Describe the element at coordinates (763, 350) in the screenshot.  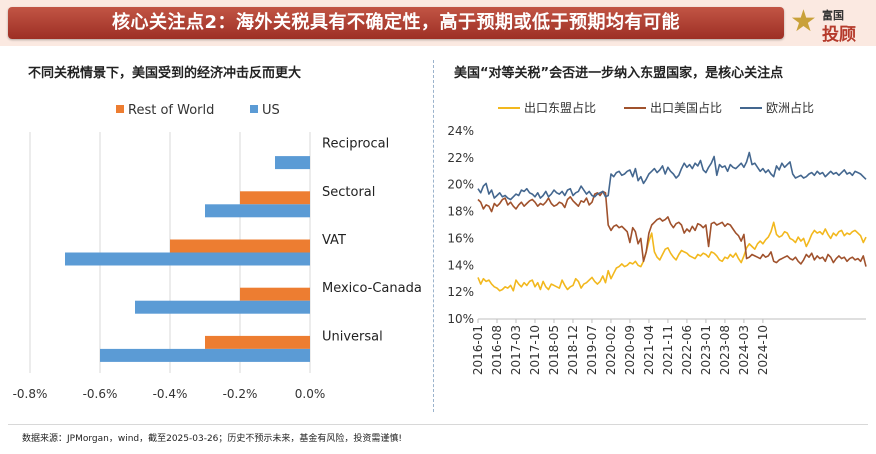
I see `x-tick-label: 2024-10` at that location.